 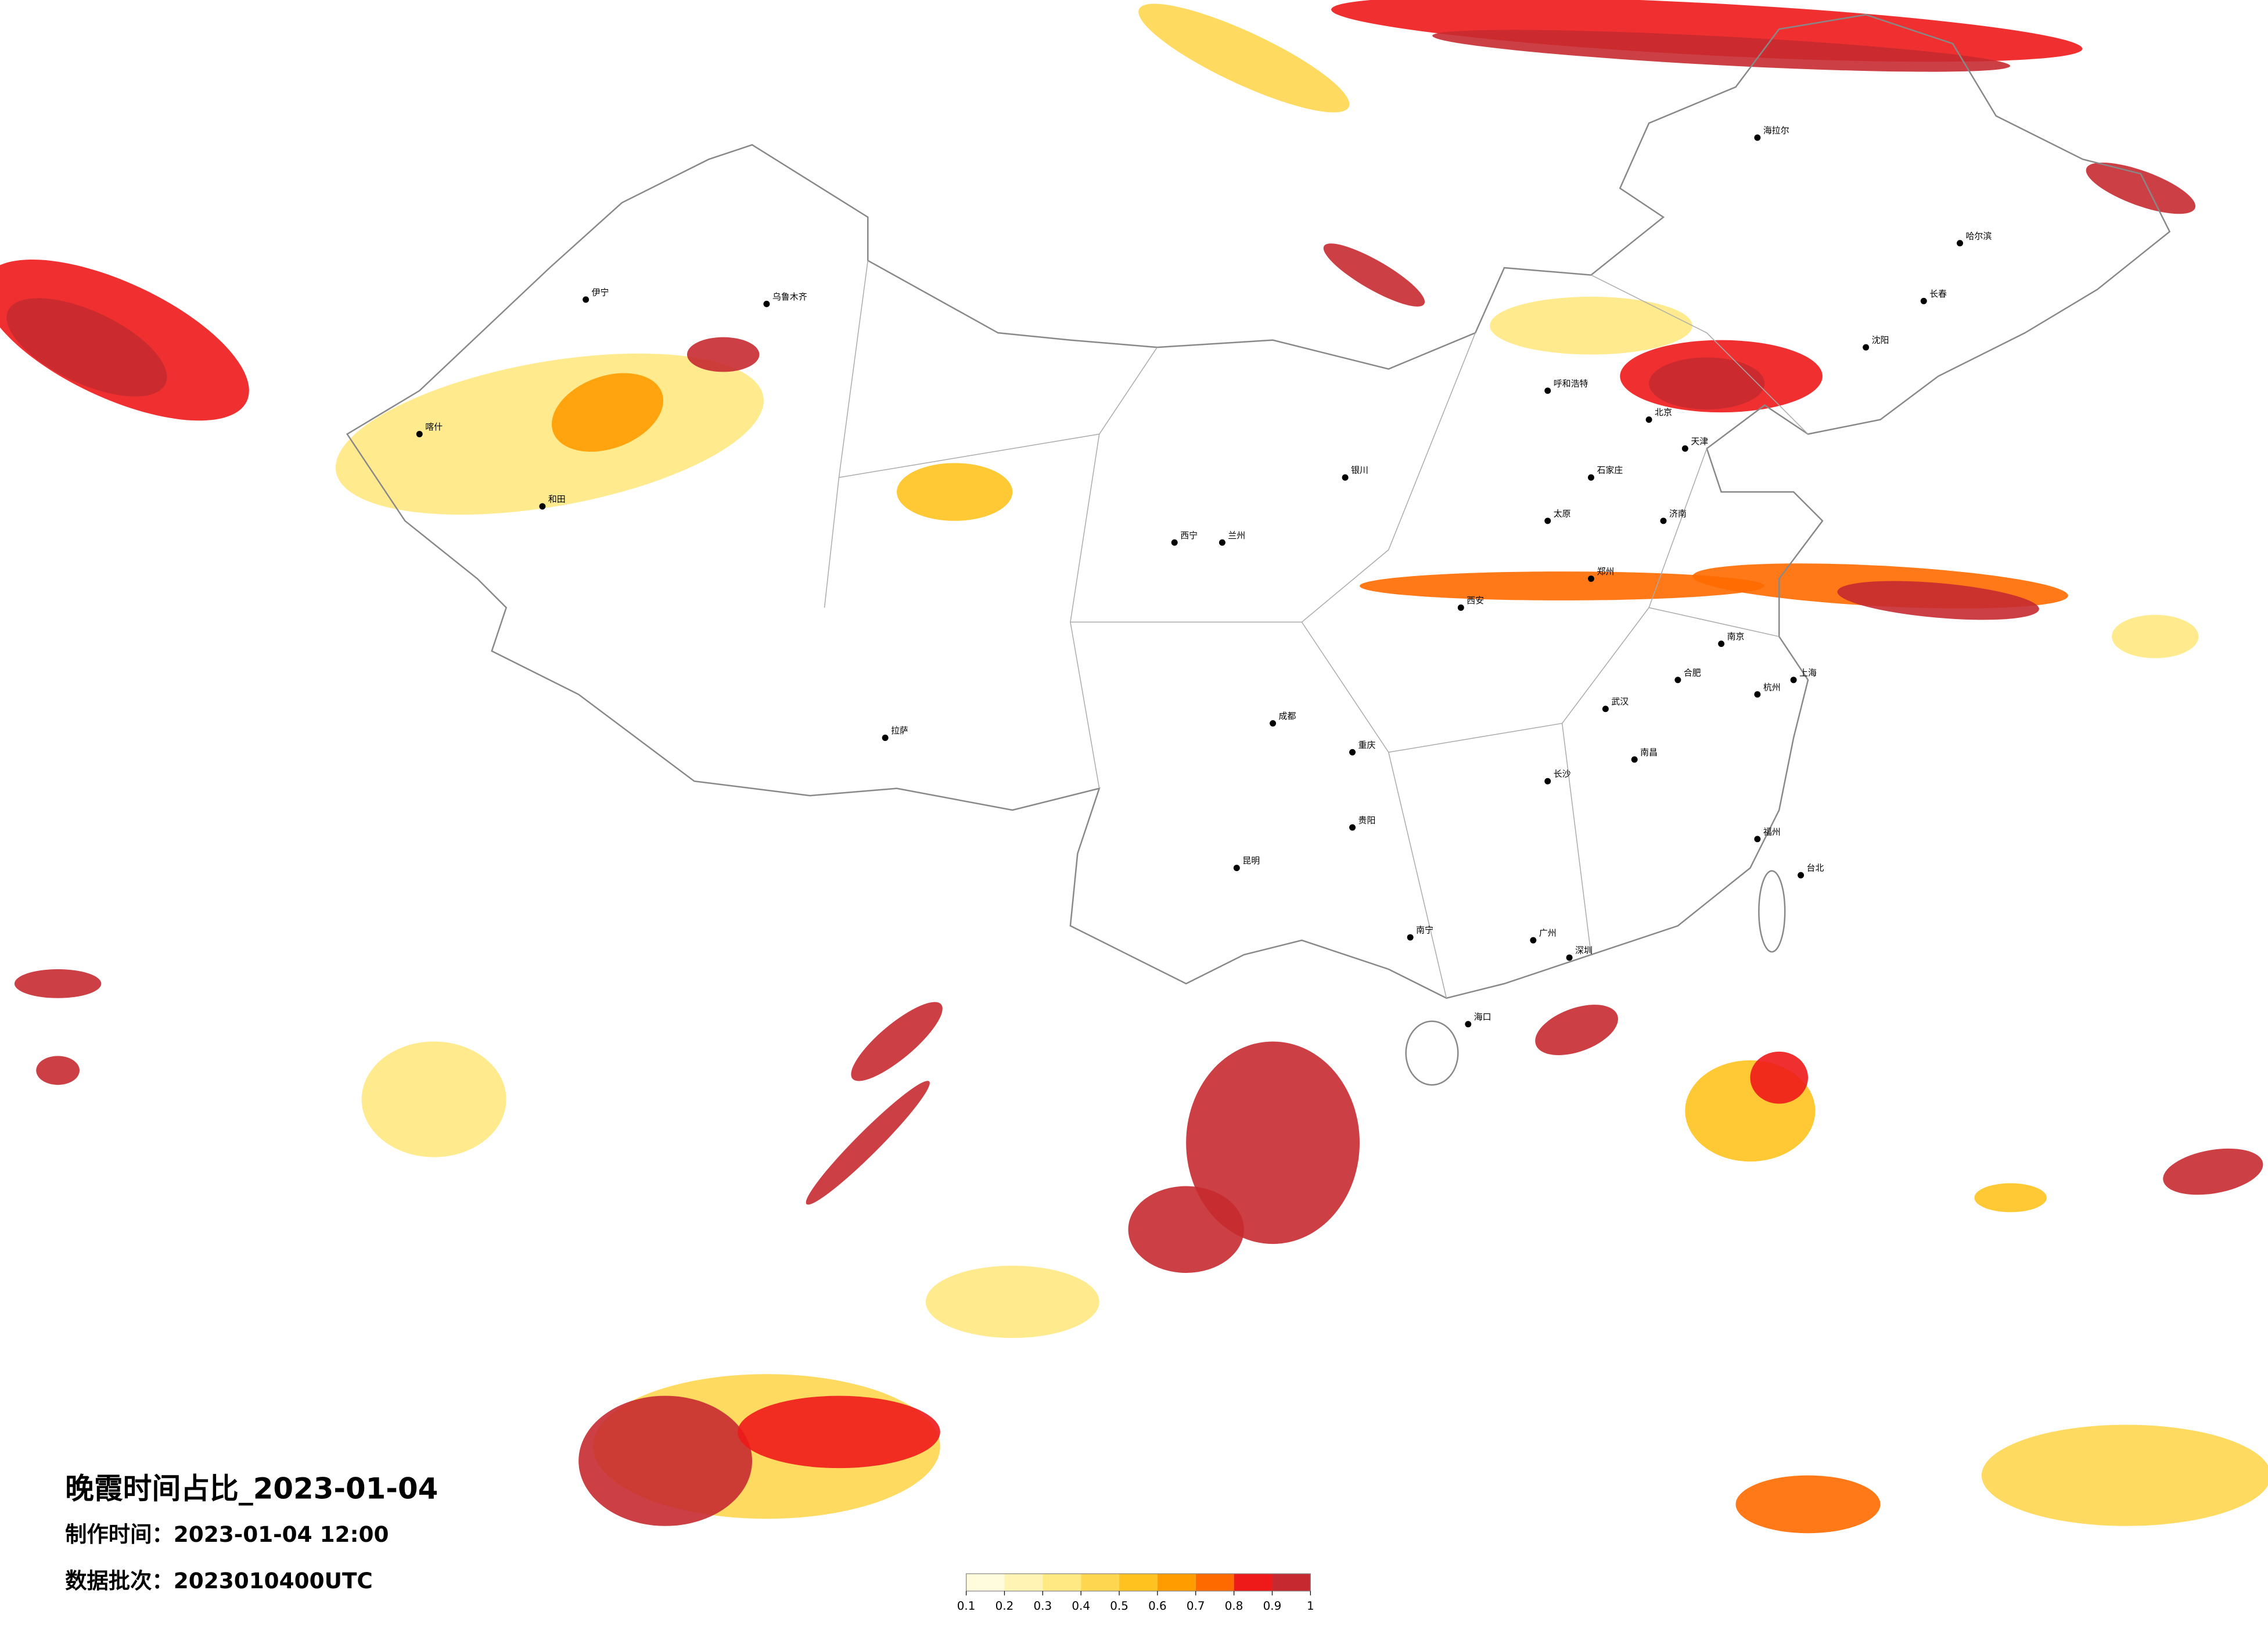 I want to click on city-label: 南昌, so click(x=1649, y=752).